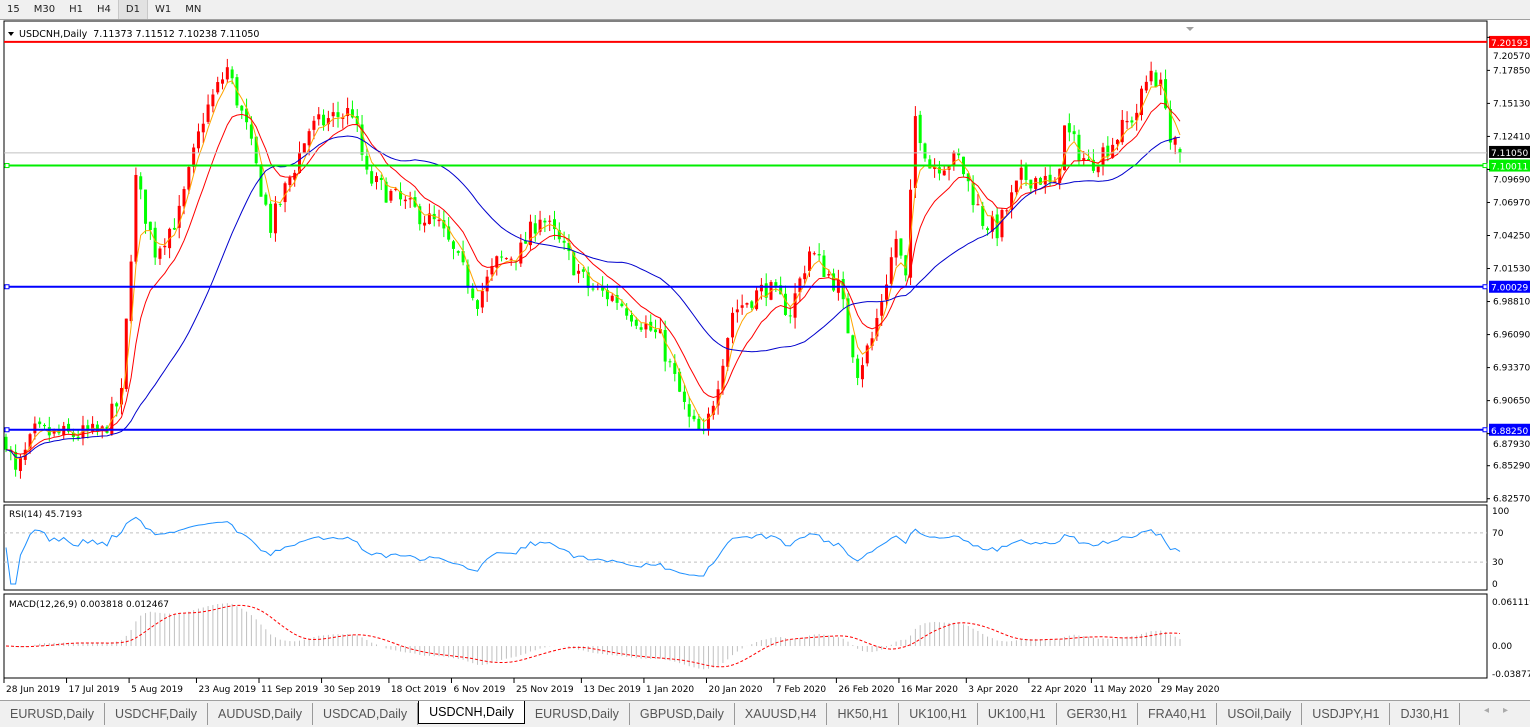 The height and width of the screenshot is (727, 1530). I want to click on symbol-tab: GER30,H1, so click(1098, 714).